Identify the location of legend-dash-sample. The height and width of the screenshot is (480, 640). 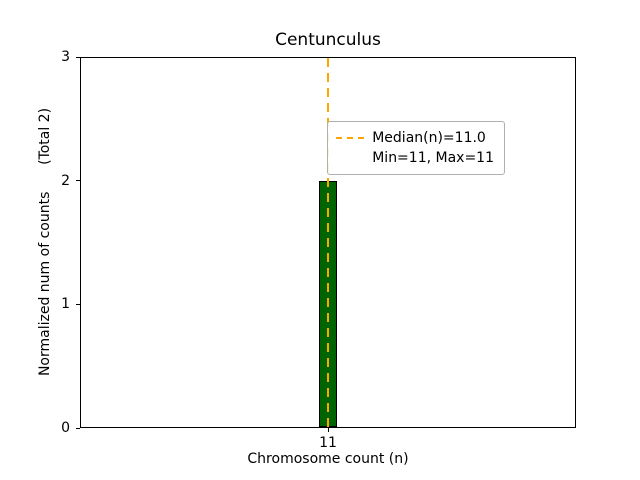
(350, 138).